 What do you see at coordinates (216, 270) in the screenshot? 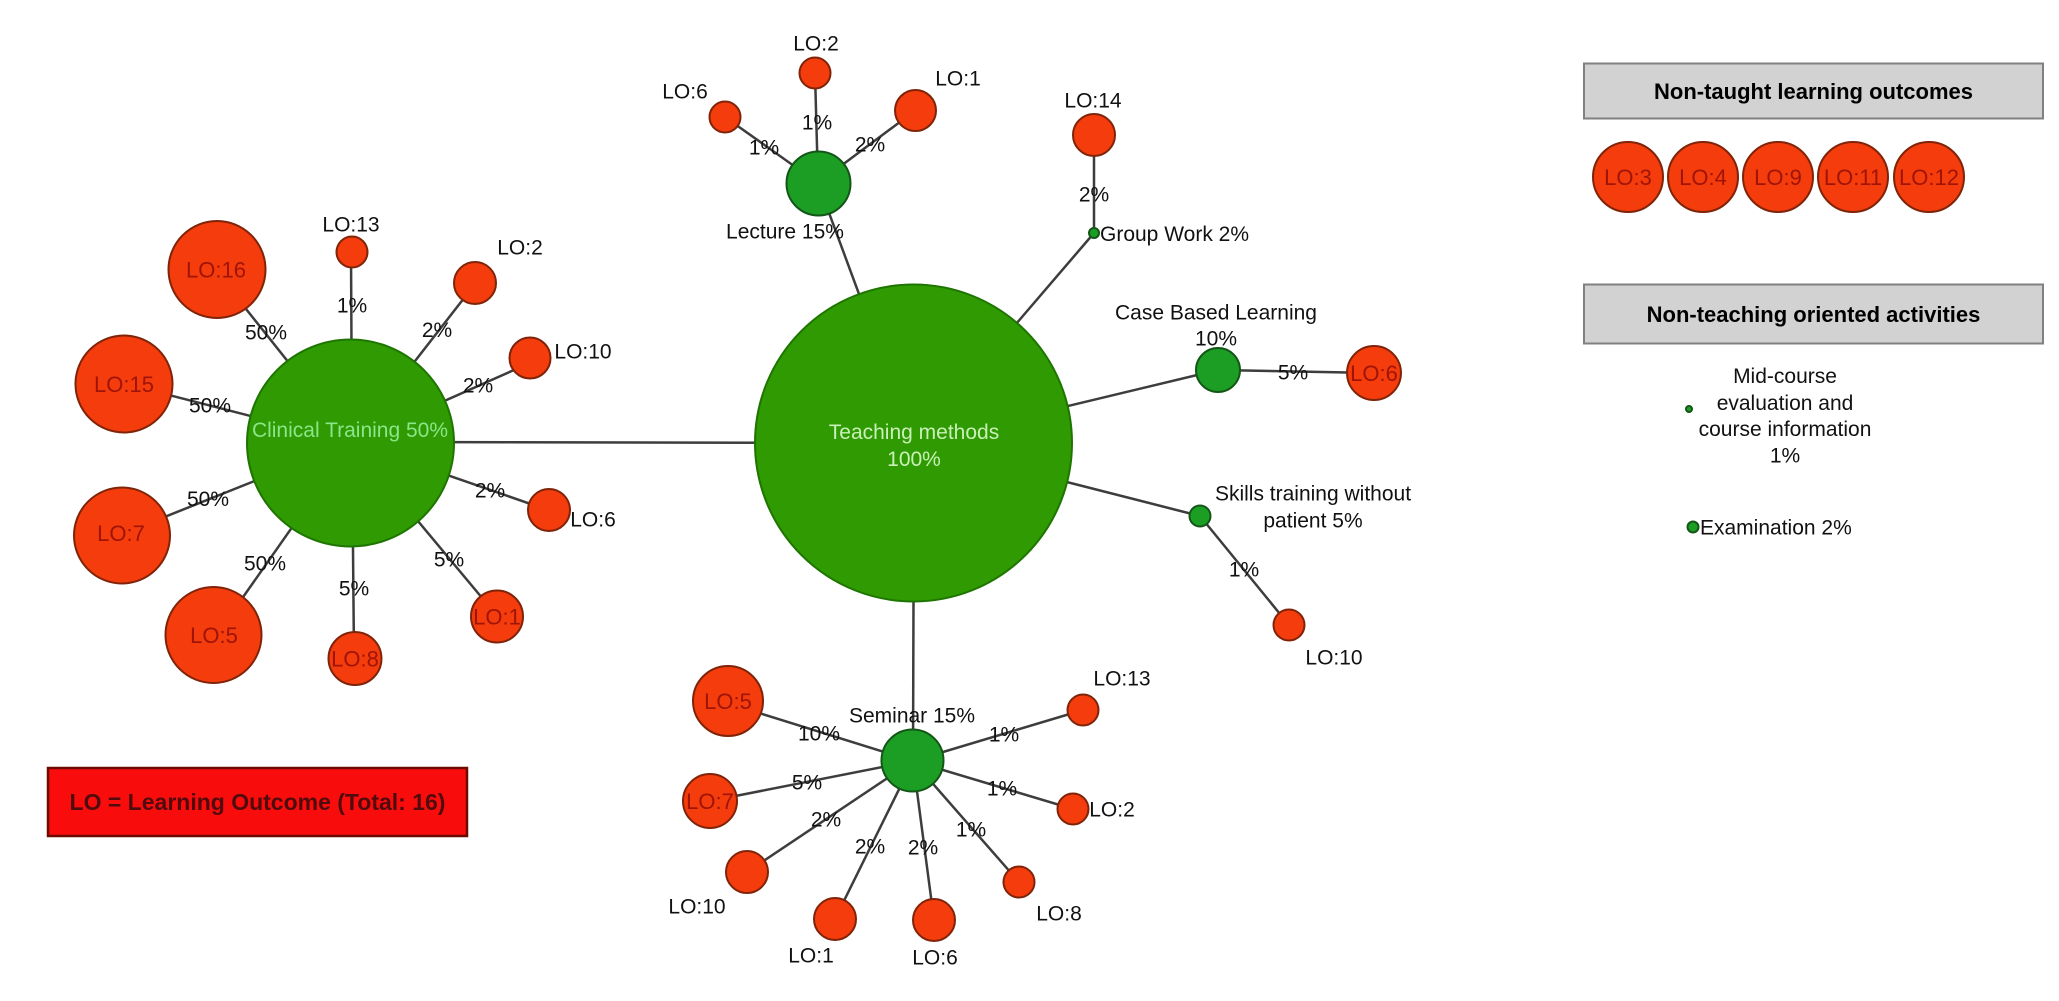
I see `svg-text: LO:16` at bounding box center [216, 270].